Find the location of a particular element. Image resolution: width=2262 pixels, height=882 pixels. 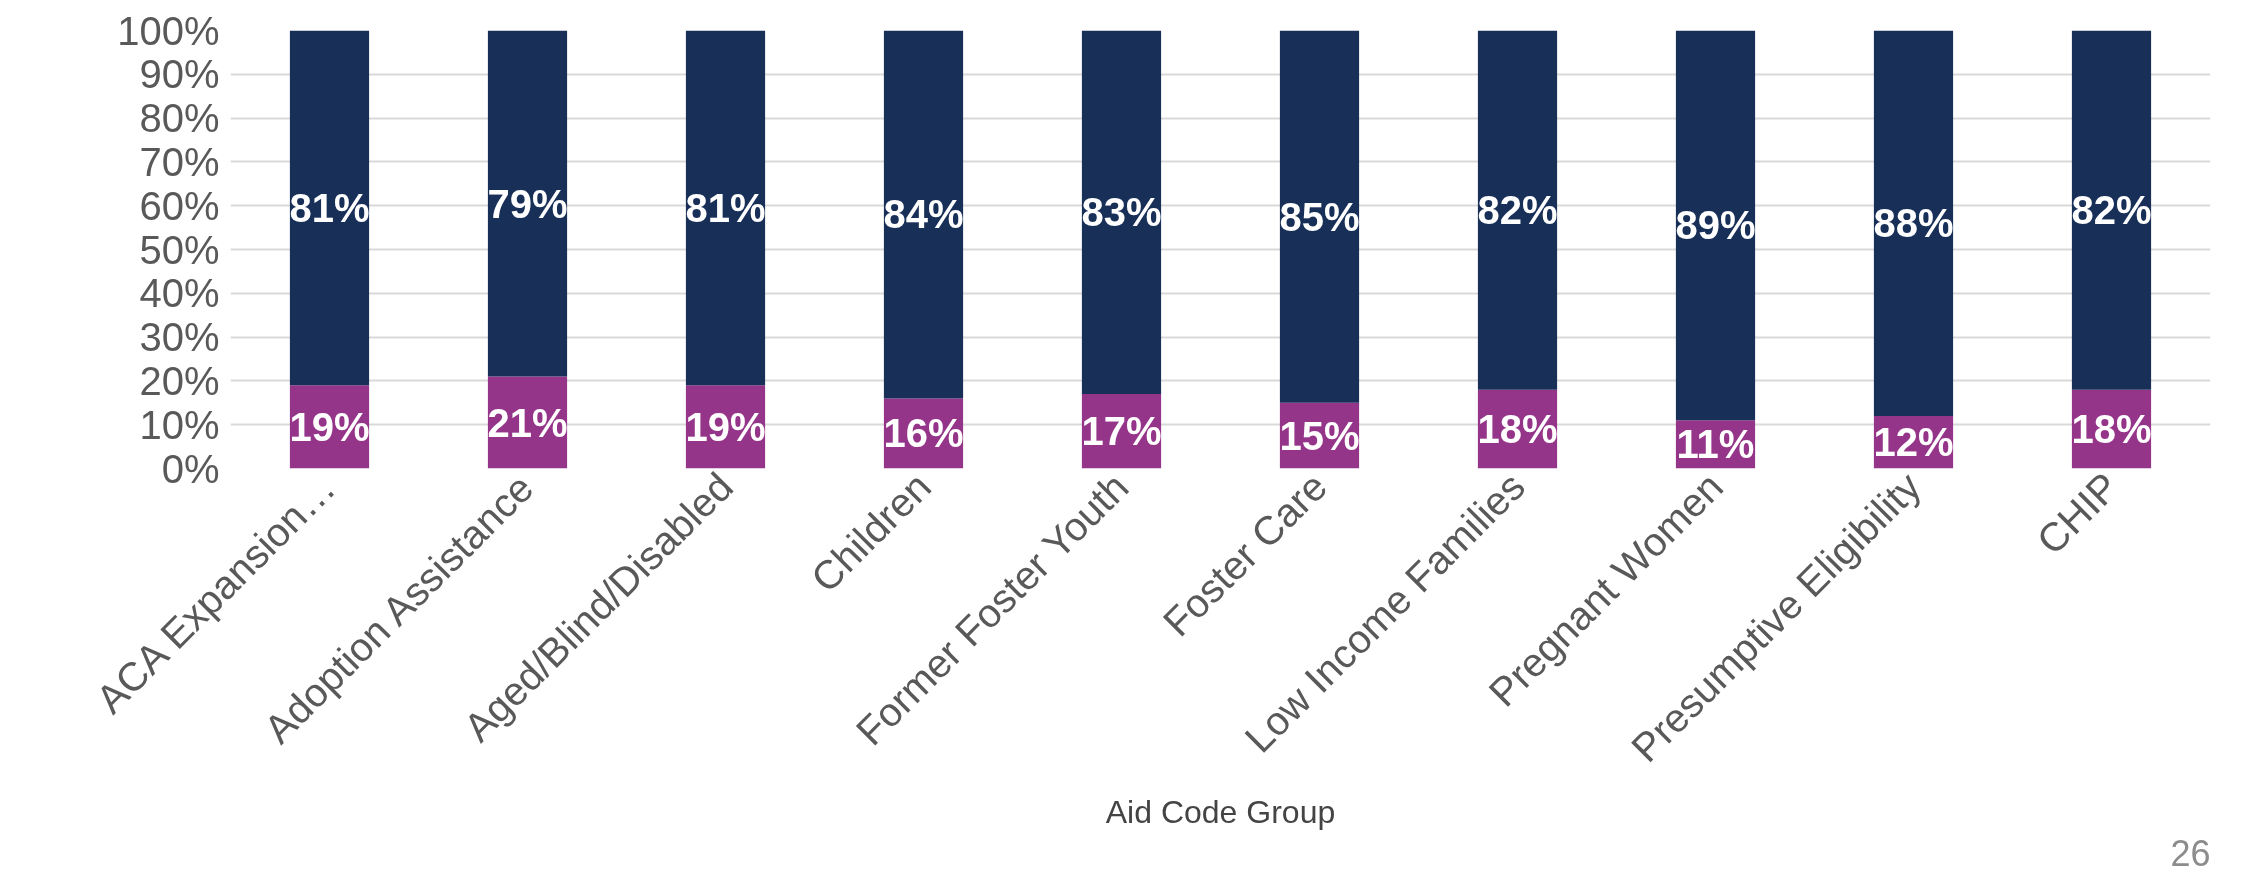

data-label: 11% is located at coordinates (1715, 444).